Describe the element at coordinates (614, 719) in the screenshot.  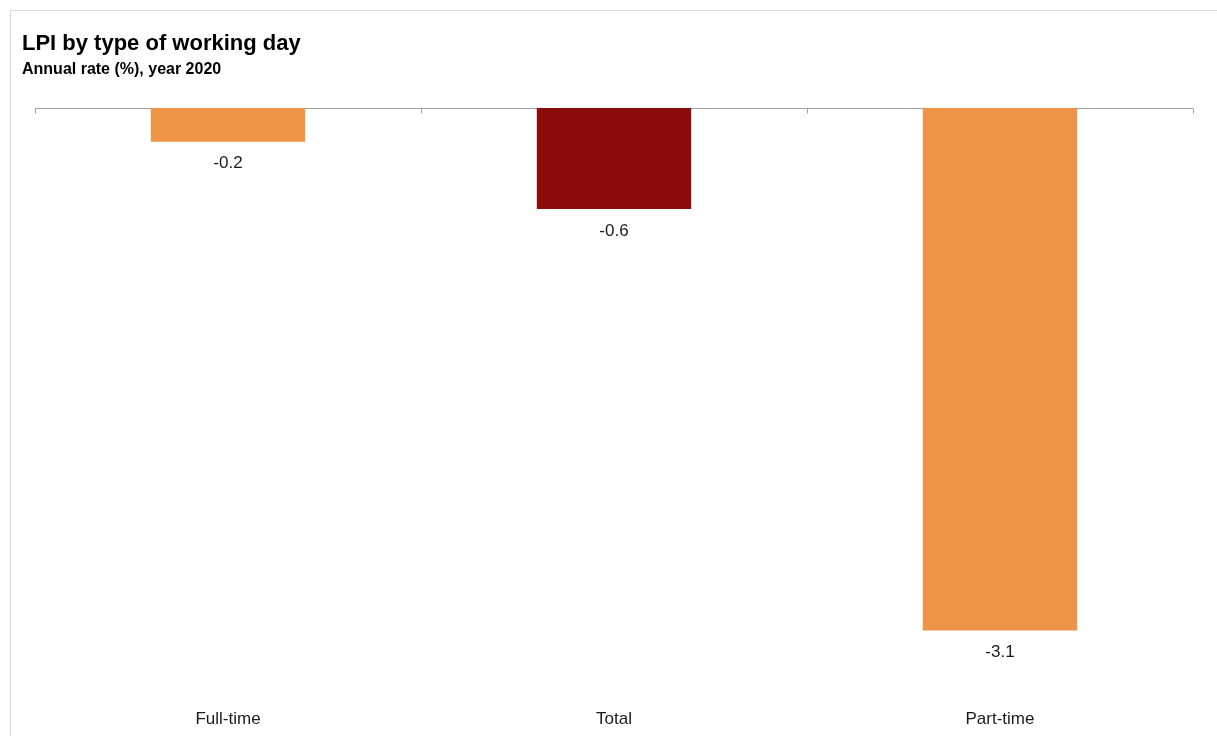
I see `x-tick-label: Total` at that location.